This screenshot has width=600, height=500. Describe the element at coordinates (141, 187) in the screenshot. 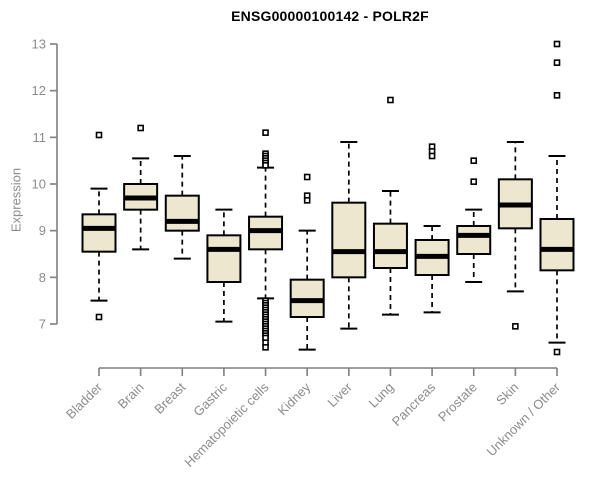

I see `boxplot-brain` at that location.